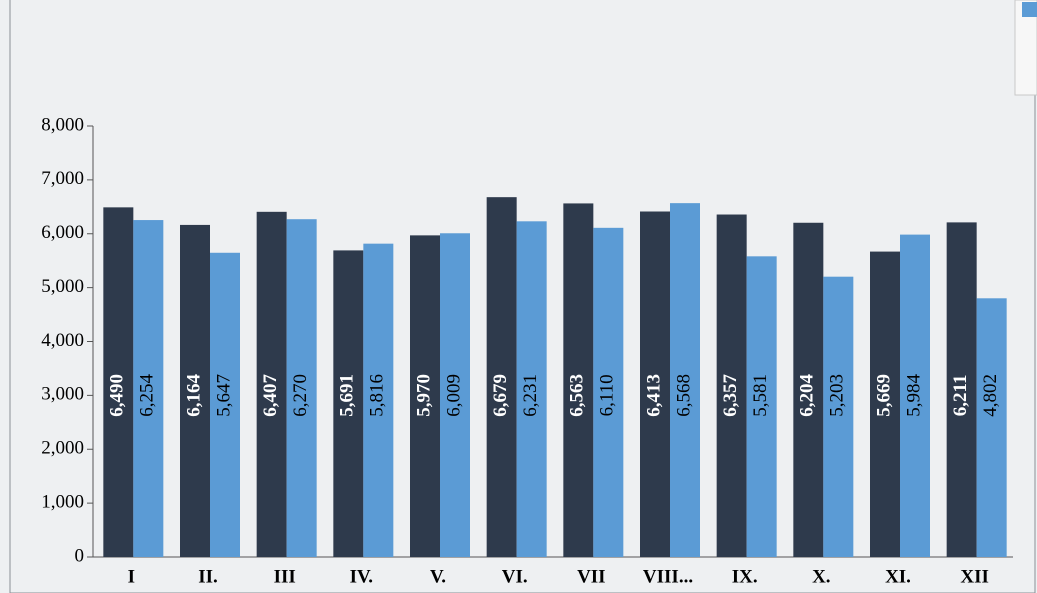 This screenshot has height=593, width=1037. I want to click on value-label: 6,211, so click(960, 396).